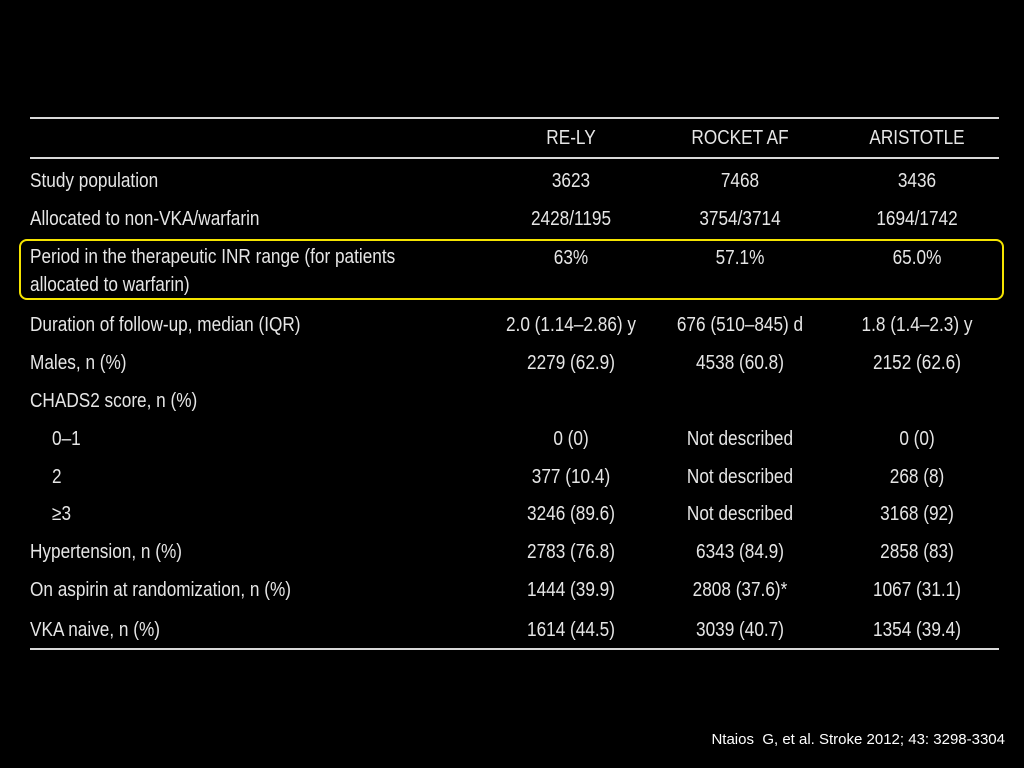 The height and width of the screenshot is (768, 1024). Describe the element at coordinates (145, 219) in the screenshot. I see `row-label-allocated: Allocated to non-VKA/warfarin` at that location.